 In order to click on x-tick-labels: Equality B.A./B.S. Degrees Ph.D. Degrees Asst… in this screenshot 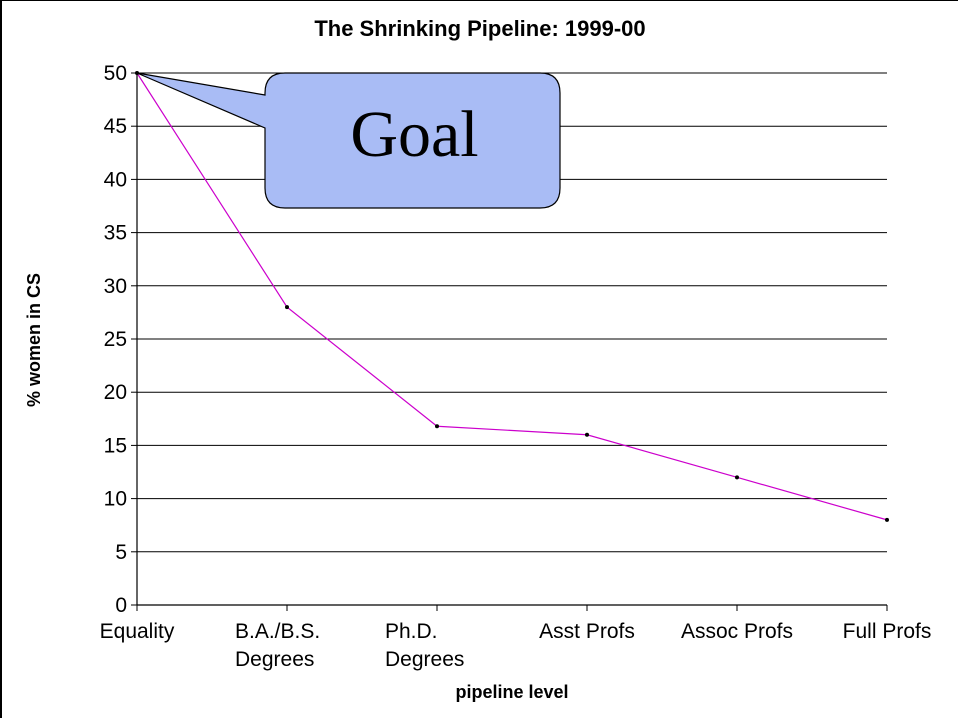, I will do `click(516, 638)`.